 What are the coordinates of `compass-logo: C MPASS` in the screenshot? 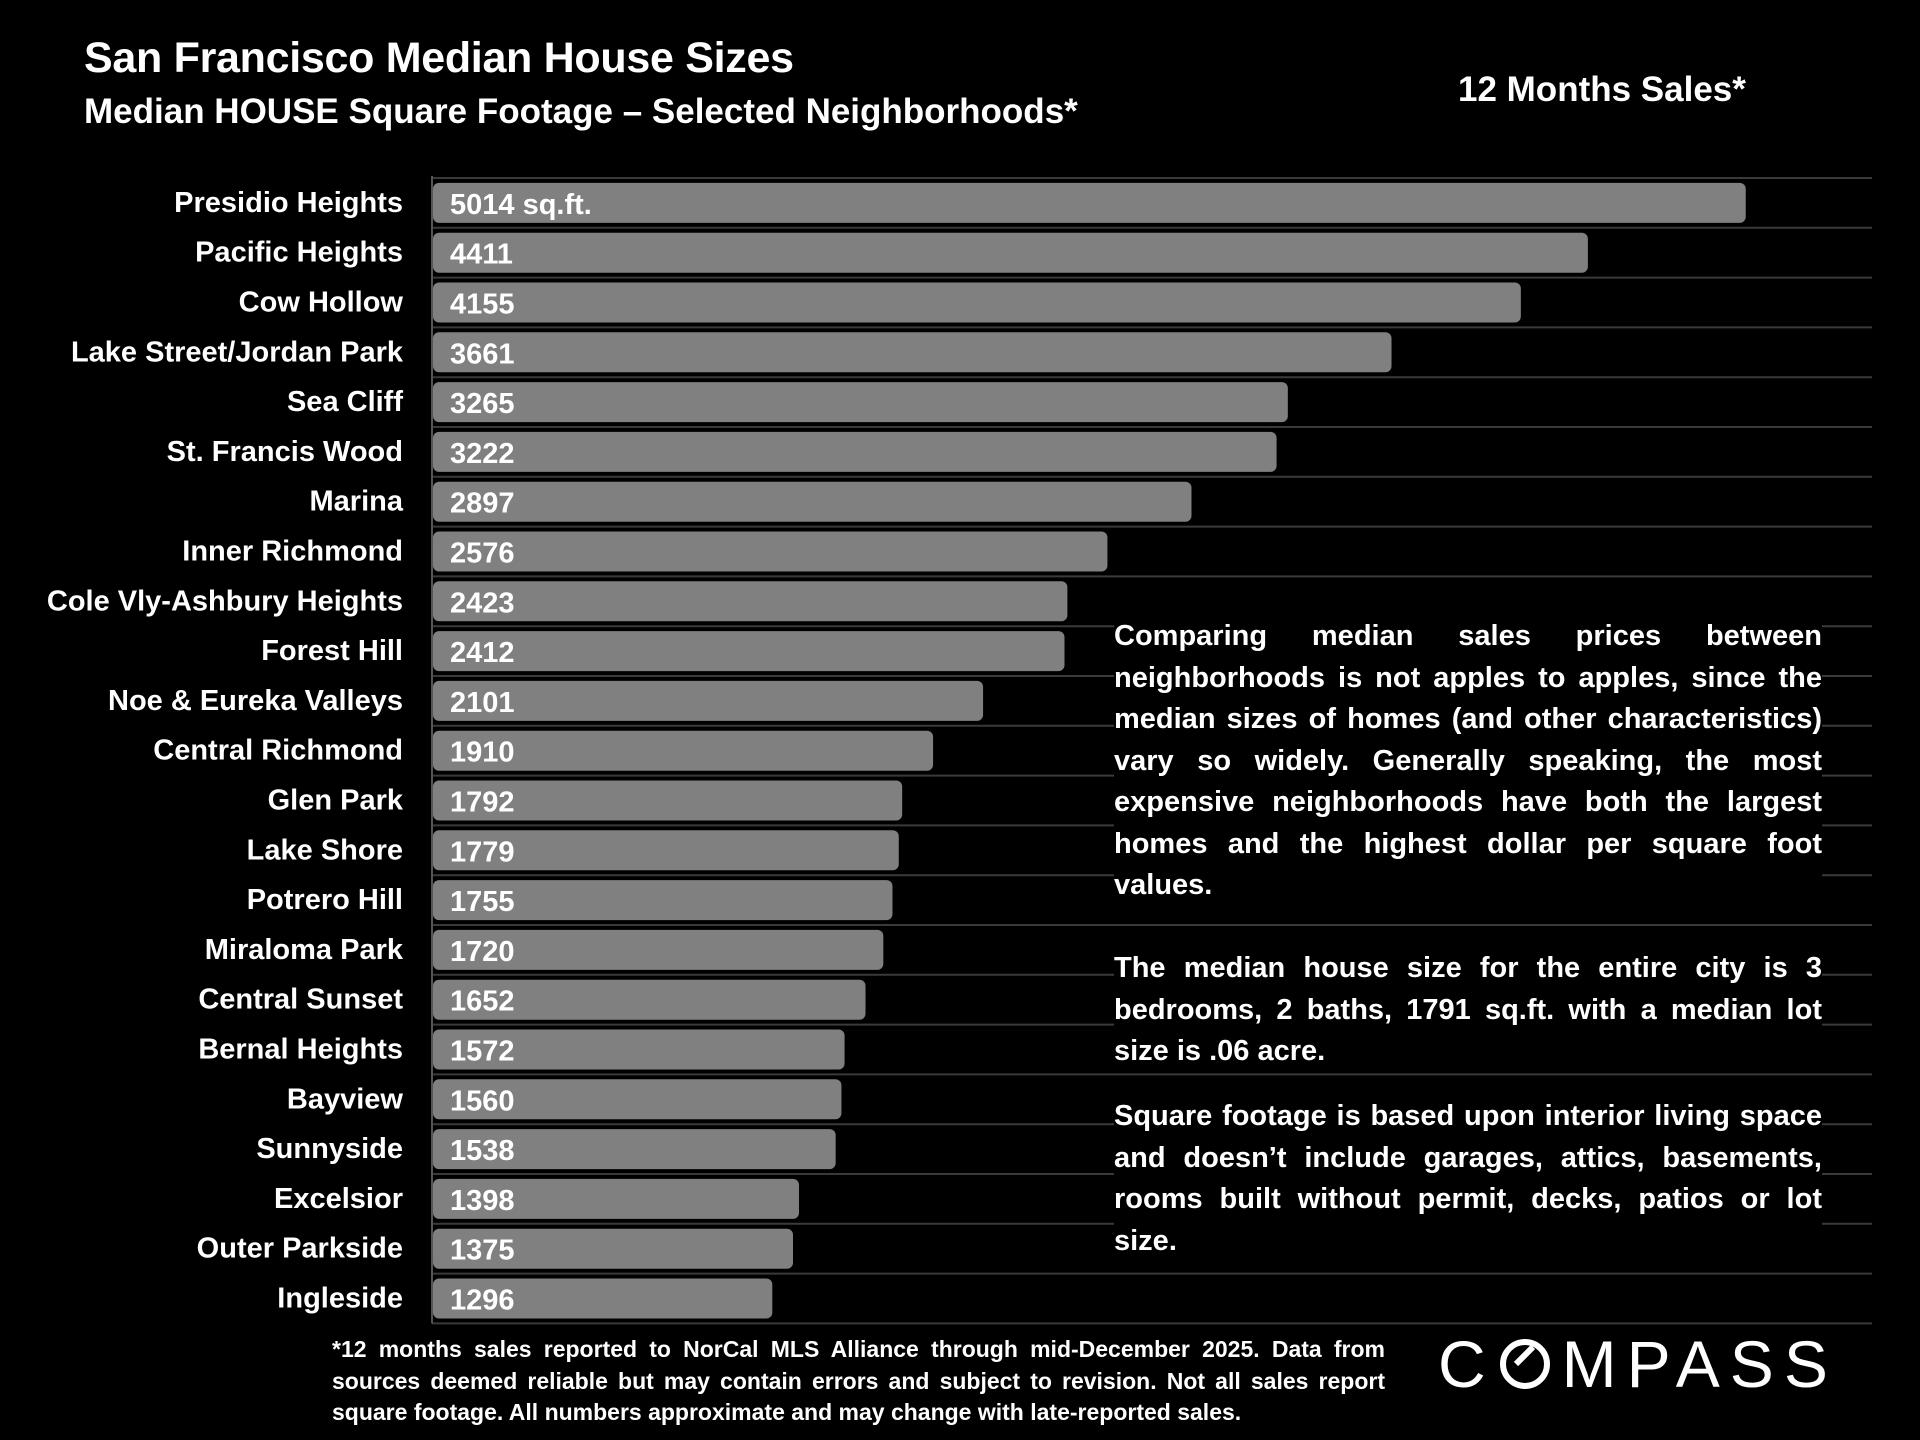 It's located at (1638, 1364).